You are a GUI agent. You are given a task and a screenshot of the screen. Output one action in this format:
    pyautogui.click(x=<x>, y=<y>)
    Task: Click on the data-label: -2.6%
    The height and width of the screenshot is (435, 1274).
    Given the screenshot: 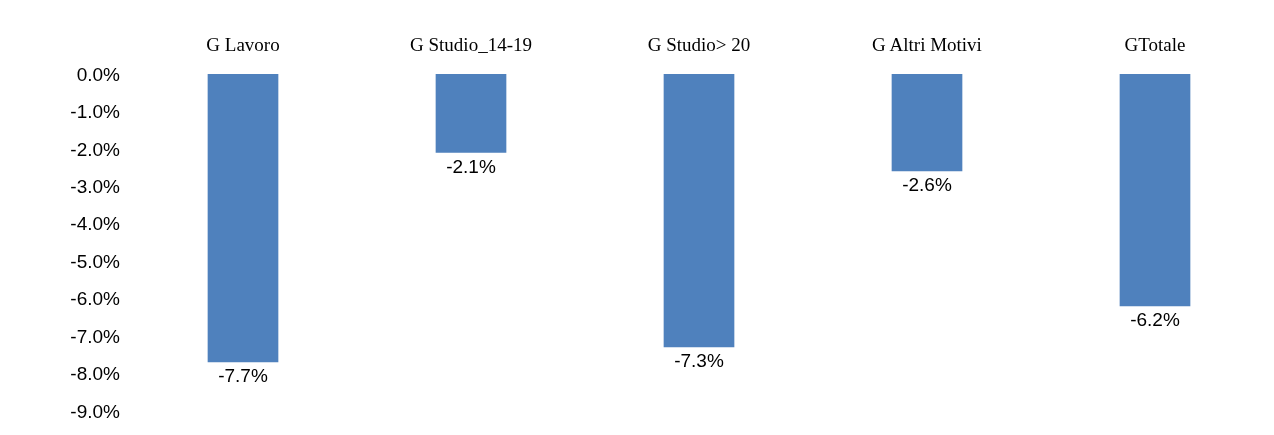 What is the action you would take?
    pyautogui.click(x=927, y=185)
    